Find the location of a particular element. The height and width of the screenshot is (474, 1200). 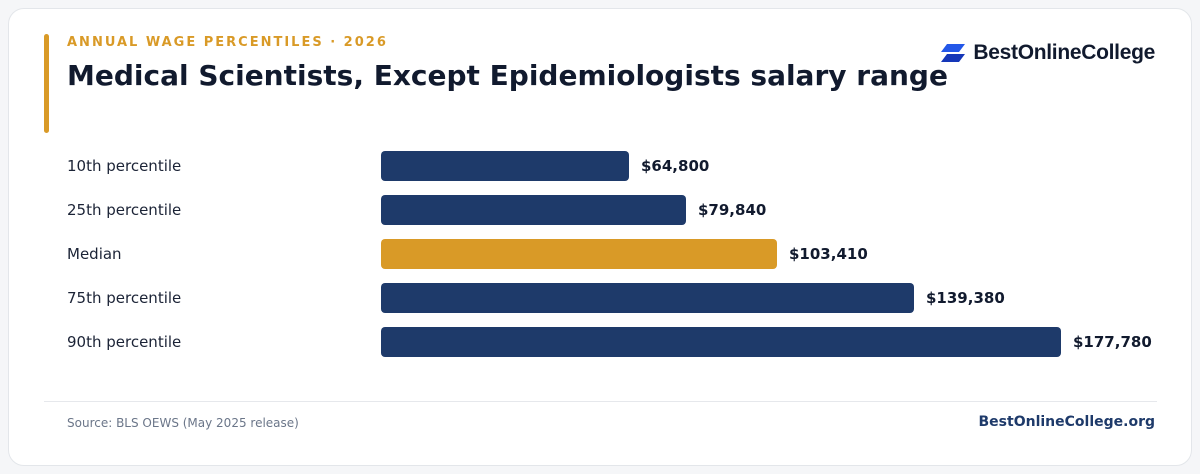

value-label: $139,380 is located at coordinates (965, 298).